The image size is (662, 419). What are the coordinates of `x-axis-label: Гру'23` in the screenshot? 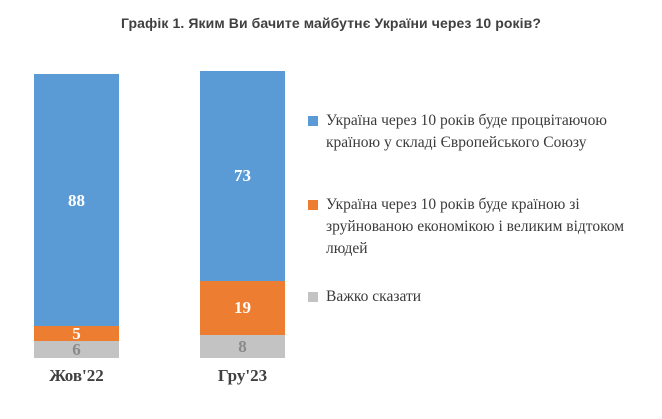 It's located at (242, 375).